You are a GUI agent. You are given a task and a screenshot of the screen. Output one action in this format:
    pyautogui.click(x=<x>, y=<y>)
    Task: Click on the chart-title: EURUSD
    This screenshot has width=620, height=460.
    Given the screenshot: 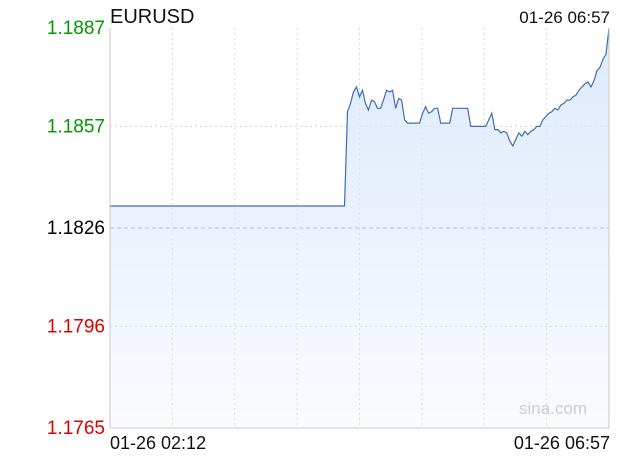 What is the action you would take?
    pyautogui.click(x=152, y=17)
    